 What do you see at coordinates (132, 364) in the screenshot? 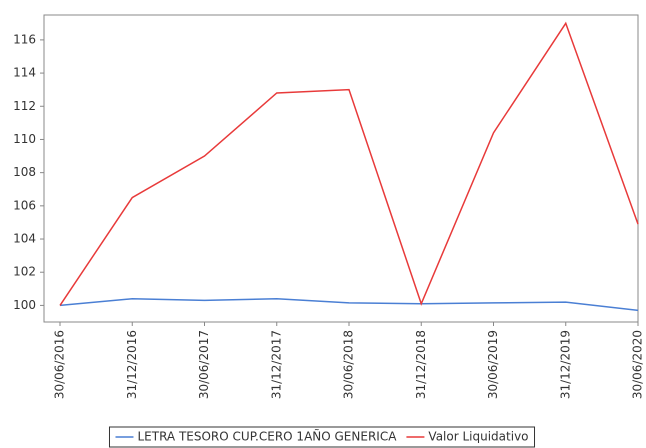
I see `x-tick-label: 31/12/2016` at bounding box center [132, 364].